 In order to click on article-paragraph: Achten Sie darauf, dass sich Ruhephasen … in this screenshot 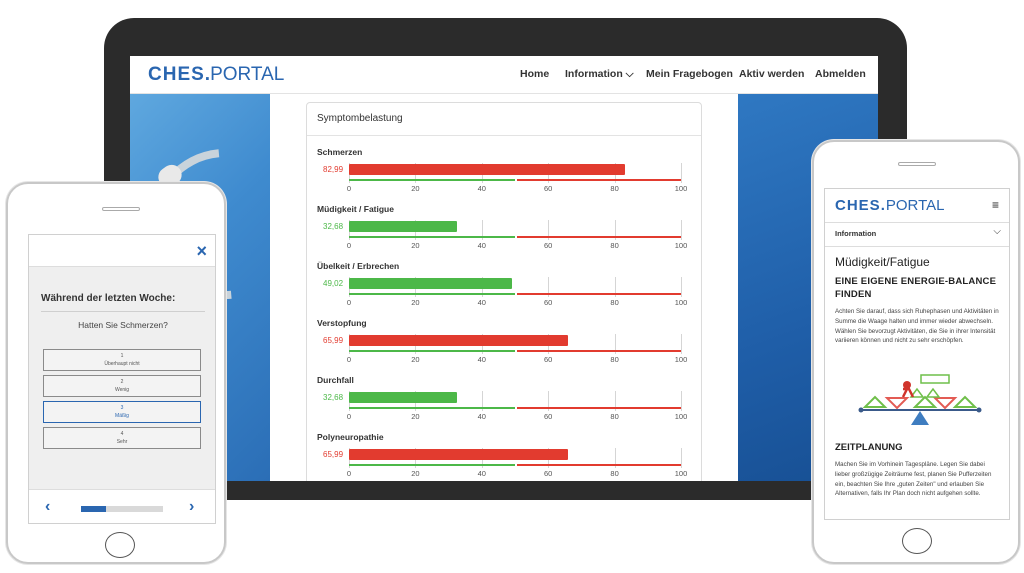, I will do `click(917, 326)`.